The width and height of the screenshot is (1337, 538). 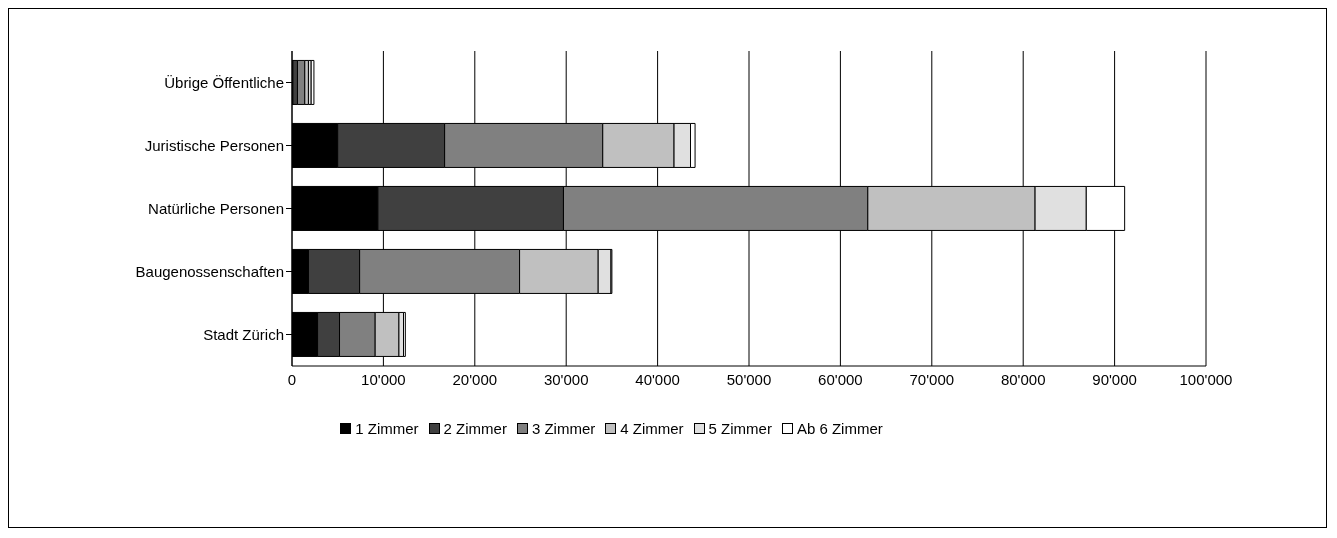 I want to click on y-tick-label: Übrige Öffentliche, so click(x=224, y=82).